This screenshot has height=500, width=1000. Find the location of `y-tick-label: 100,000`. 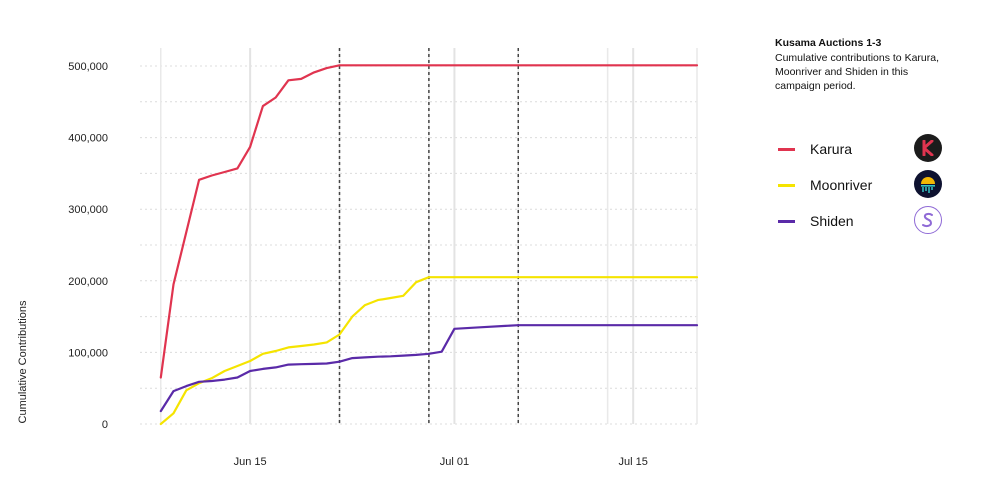

y-tick-label: 100,000 is located at coordinates (88, 353).